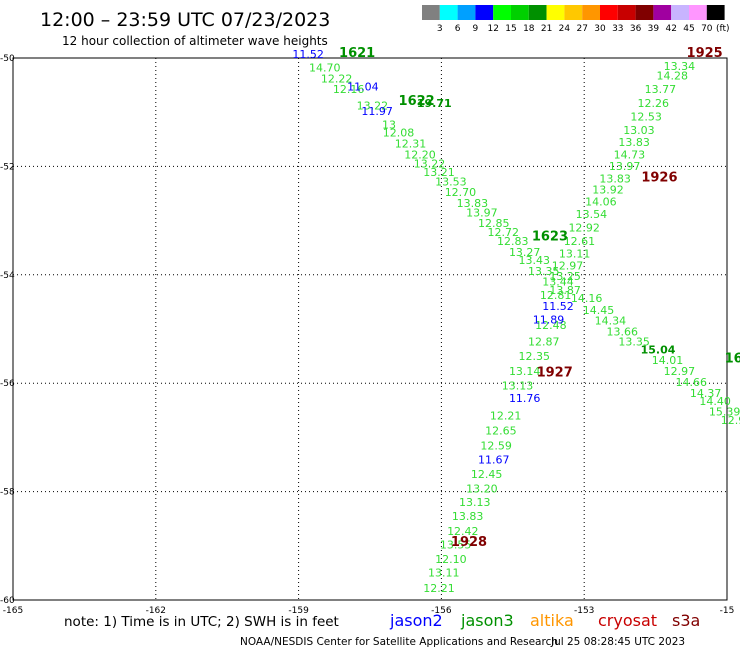  Describe the element at coordinates (550, 237) in the screenshot. I see `pass-number-label: 1623` at that location.